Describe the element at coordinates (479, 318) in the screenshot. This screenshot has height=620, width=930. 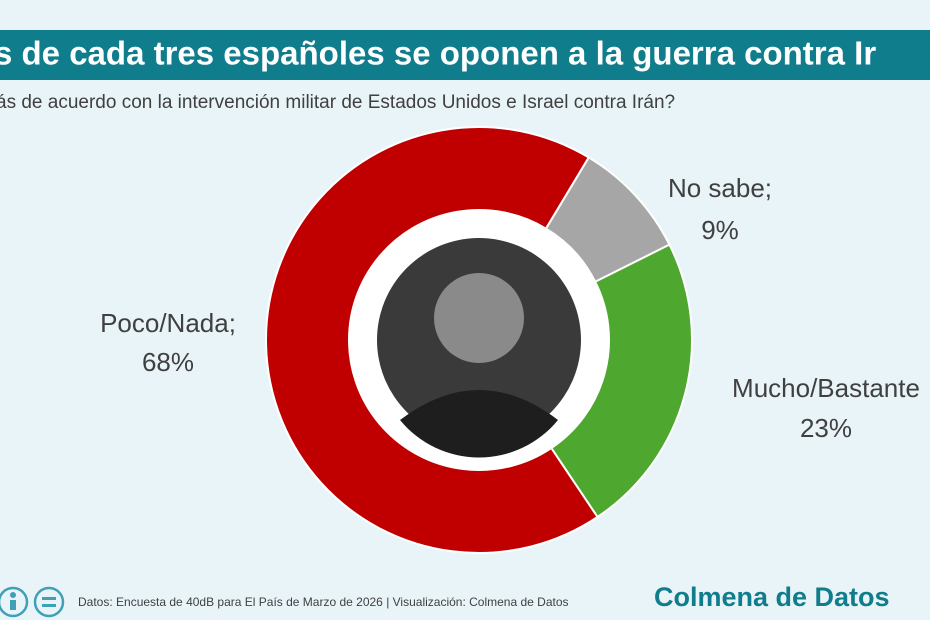
I see `portrait-face` at that location.